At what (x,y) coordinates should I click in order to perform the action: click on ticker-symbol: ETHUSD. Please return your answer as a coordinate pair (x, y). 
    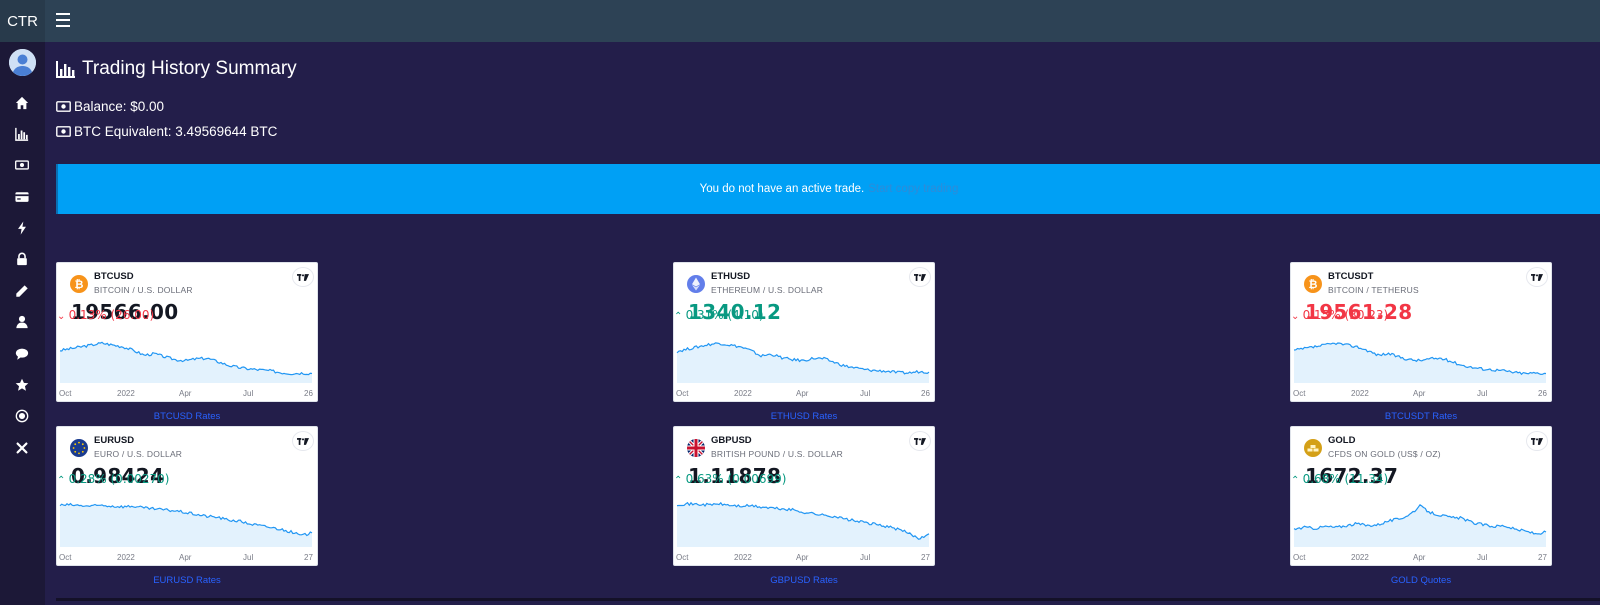
    Looking at the image, I should click on (731, 276).